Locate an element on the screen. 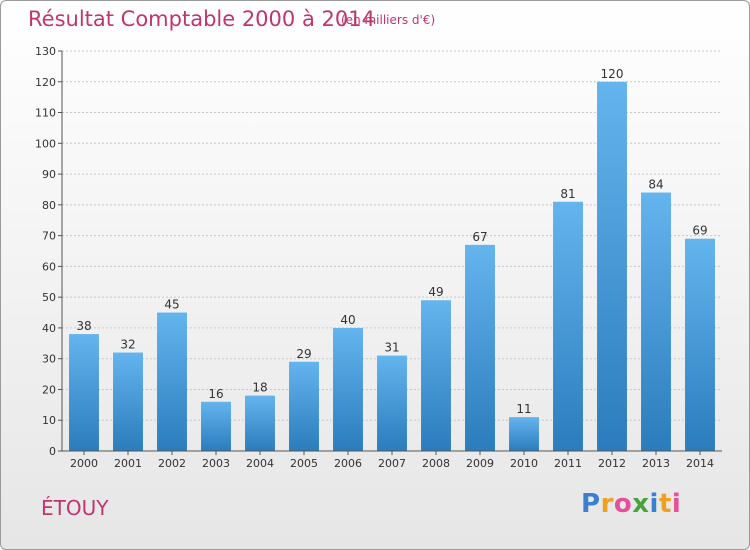 This screenshot has height=550, width=750. y-tick-label: 110 is located at coordinates (45, 113).